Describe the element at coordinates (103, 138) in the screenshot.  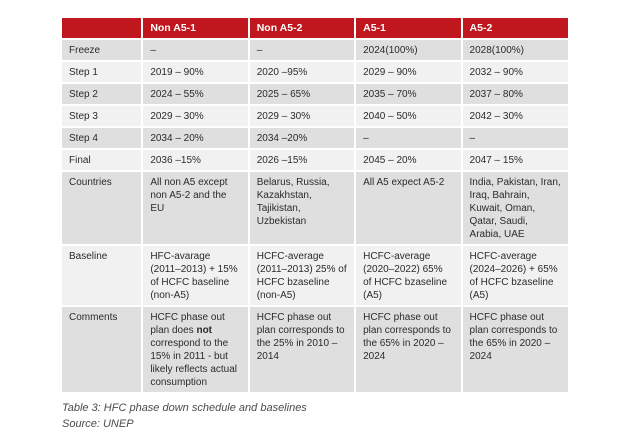
I see `row-label: Step 4` at that location.